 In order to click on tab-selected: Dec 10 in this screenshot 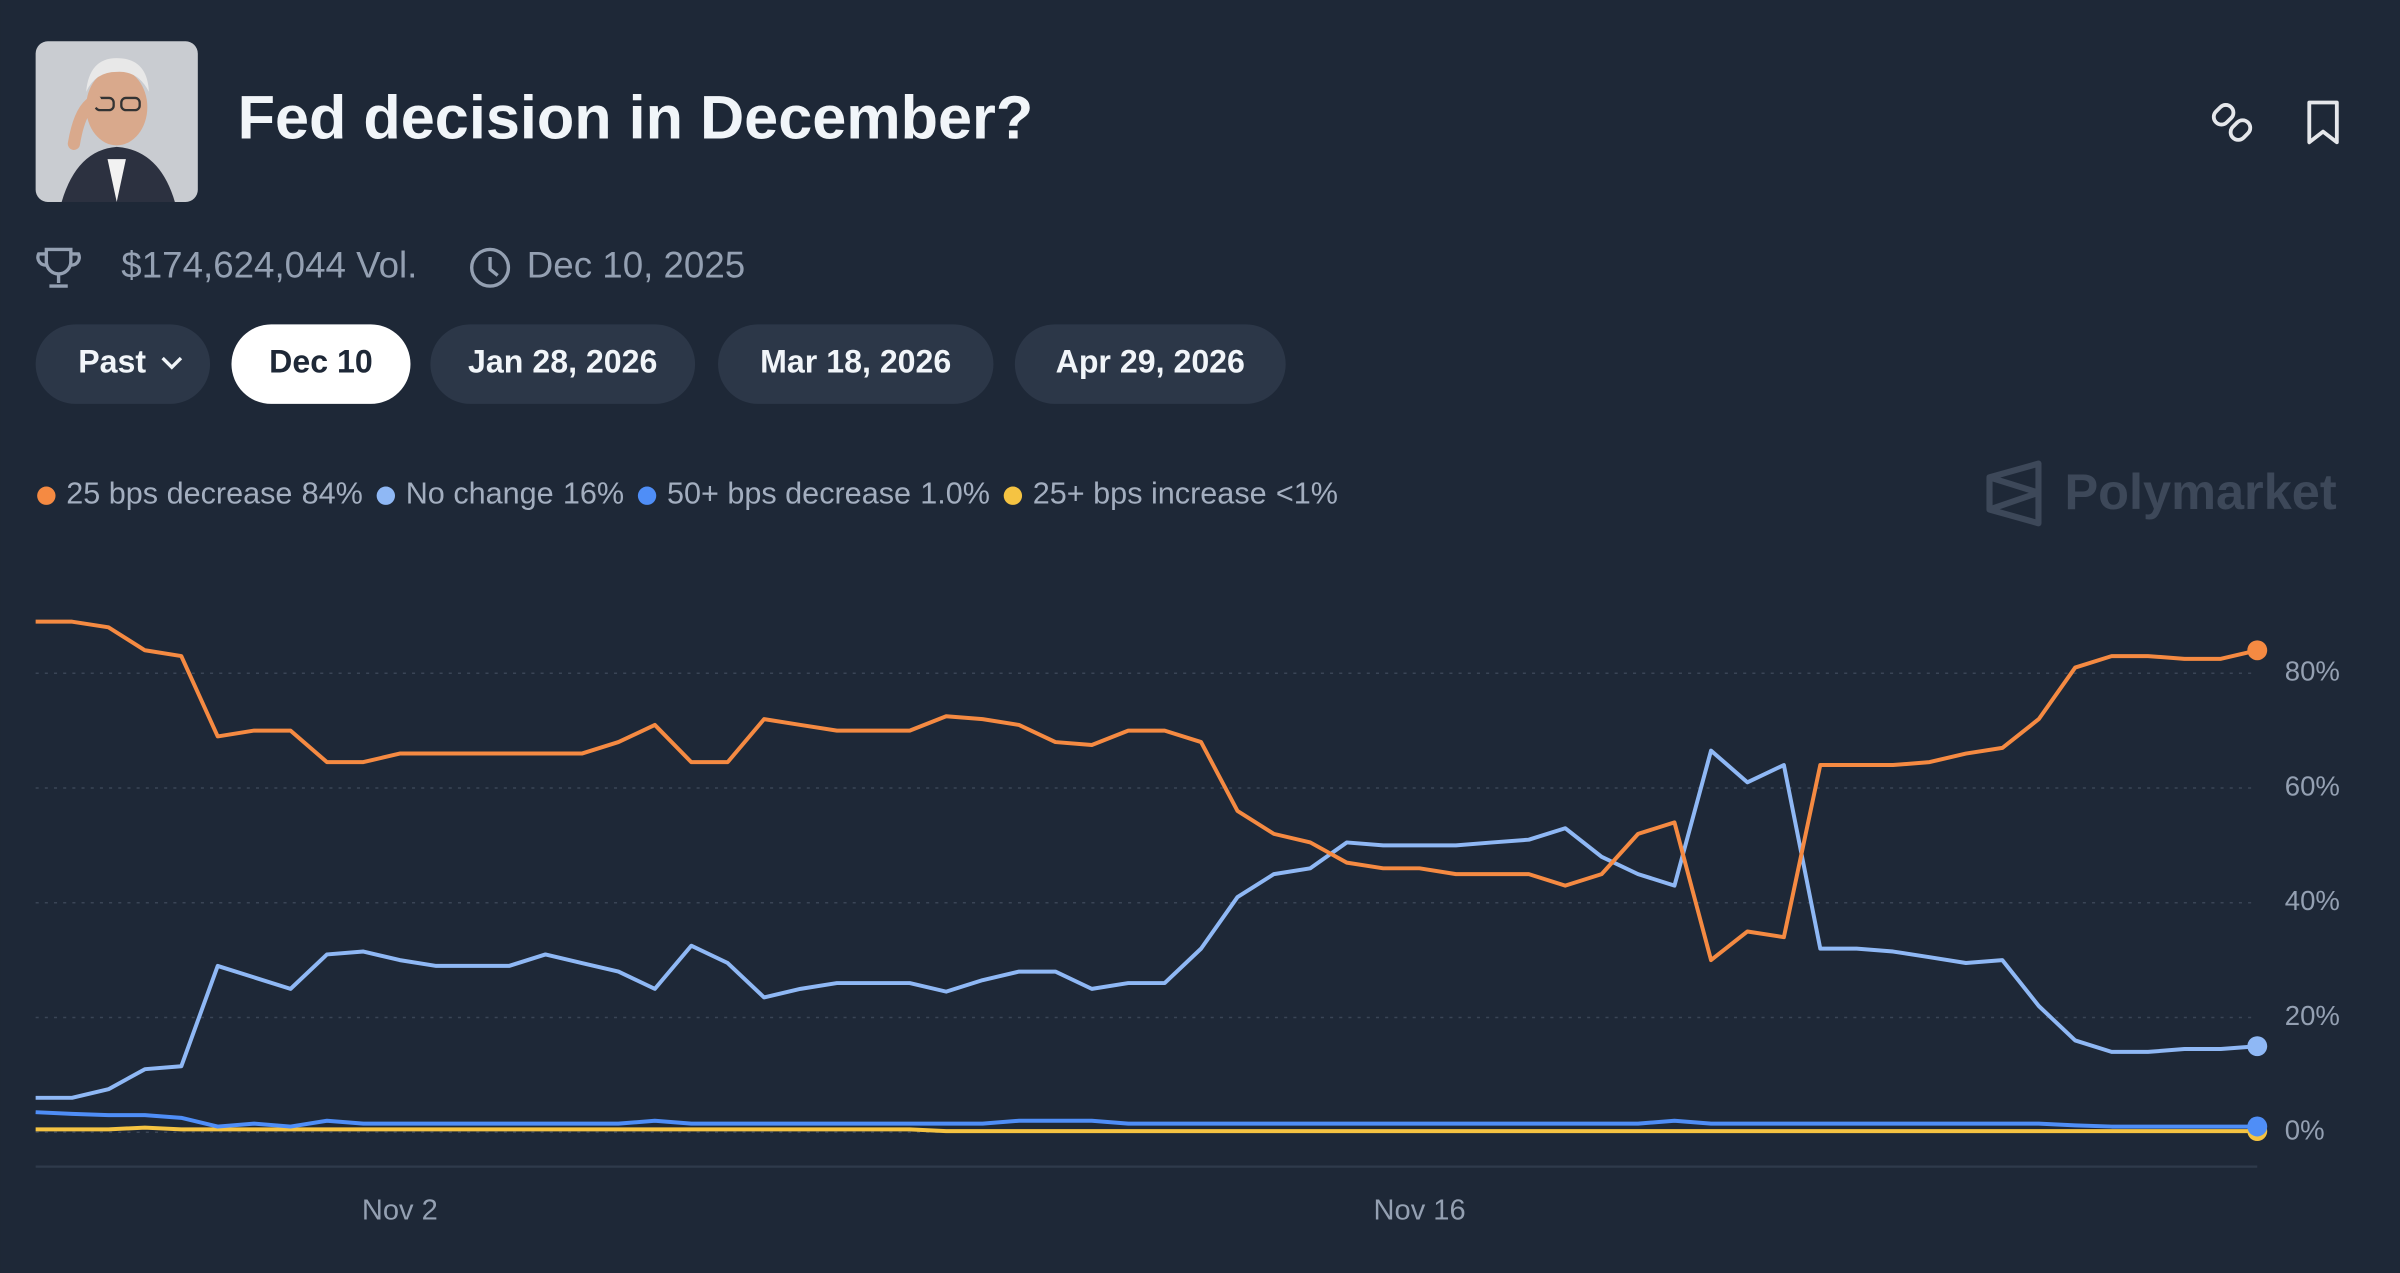, I will do `click(321, 364)`.